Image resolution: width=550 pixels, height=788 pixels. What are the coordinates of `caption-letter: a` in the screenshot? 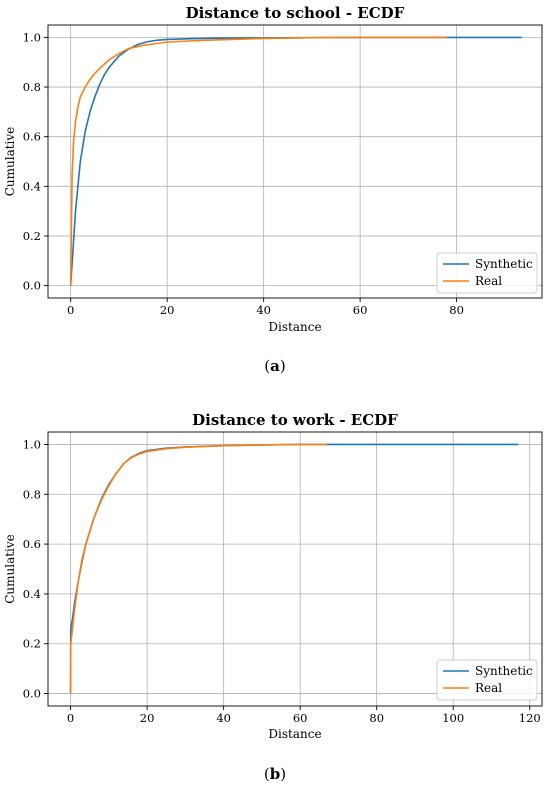 It's located at (275, 366).